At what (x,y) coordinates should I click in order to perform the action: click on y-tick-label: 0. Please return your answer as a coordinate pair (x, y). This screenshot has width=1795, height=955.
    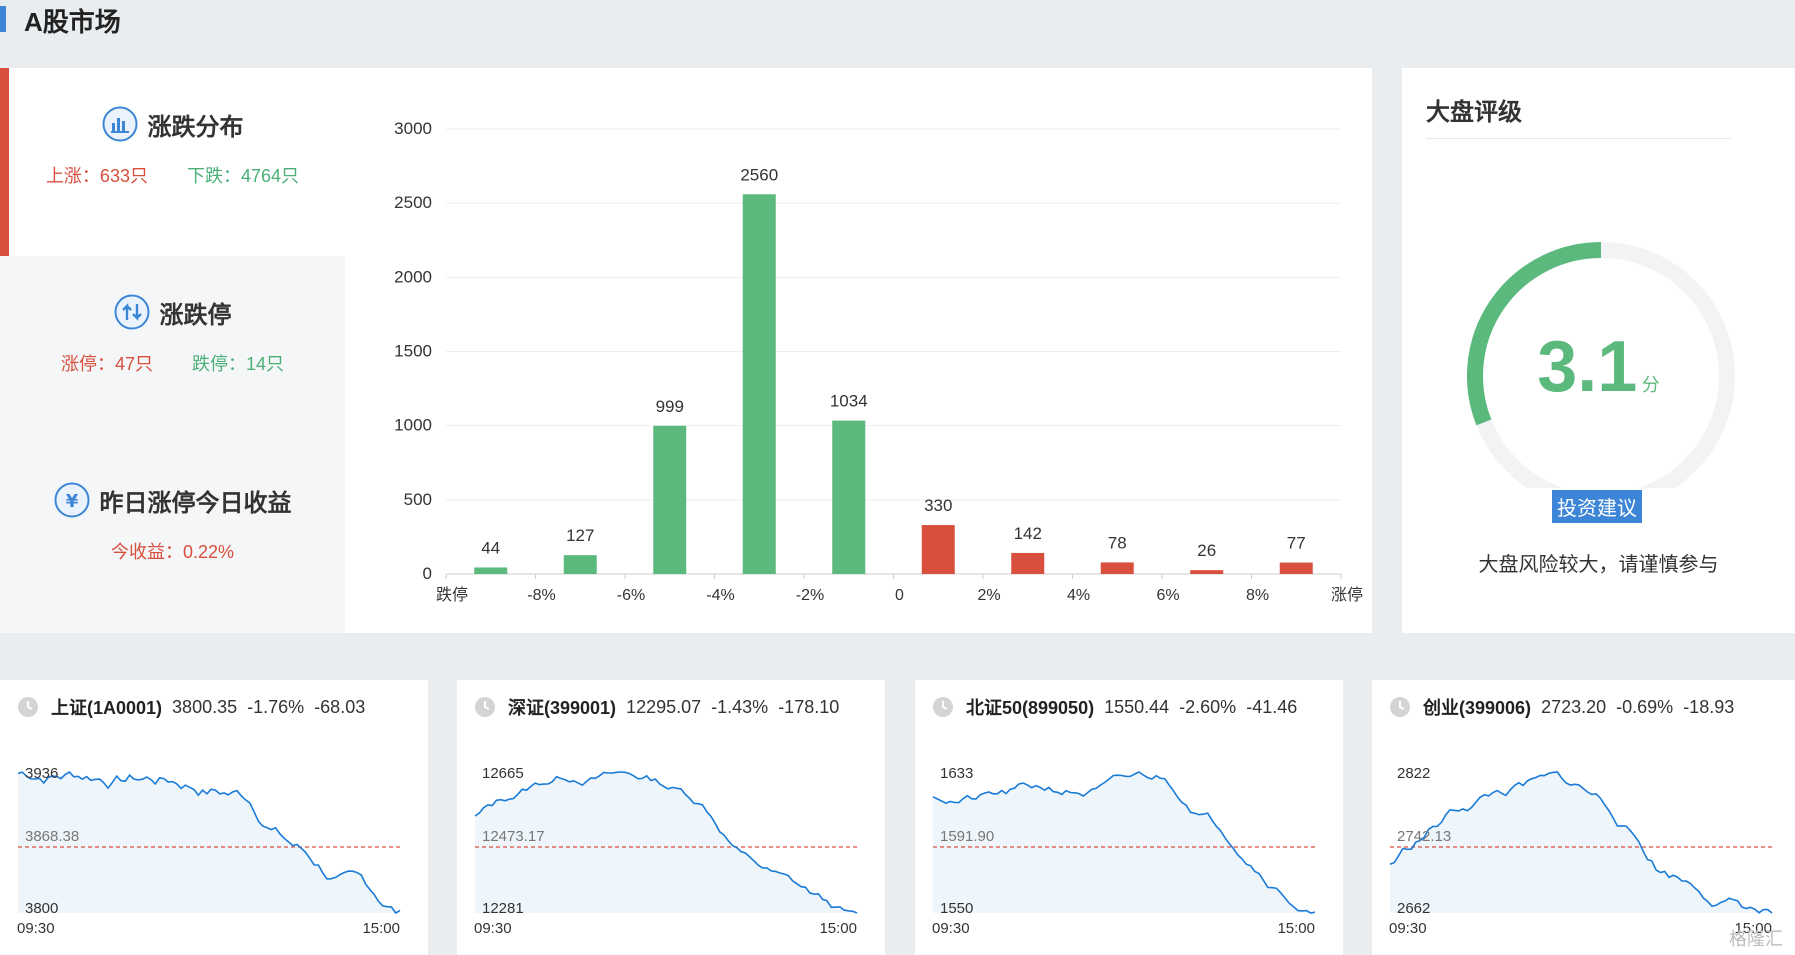
    Looking at the image, I should click on (427, 573).